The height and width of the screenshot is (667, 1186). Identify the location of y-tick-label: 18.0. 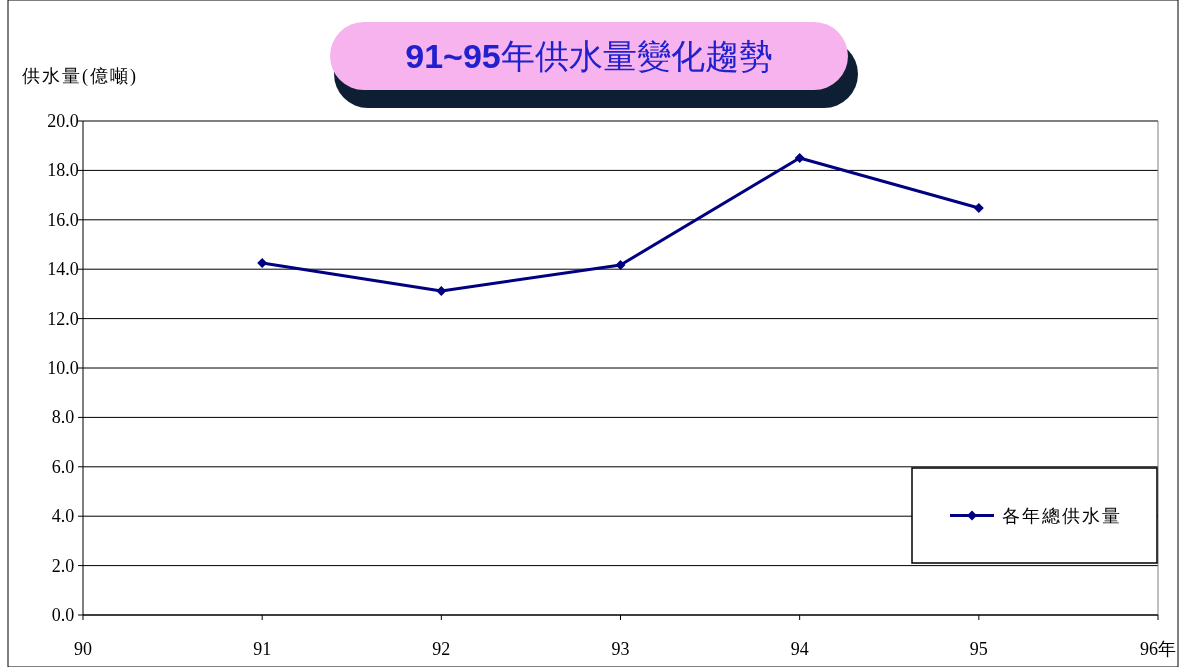
(63, 170).